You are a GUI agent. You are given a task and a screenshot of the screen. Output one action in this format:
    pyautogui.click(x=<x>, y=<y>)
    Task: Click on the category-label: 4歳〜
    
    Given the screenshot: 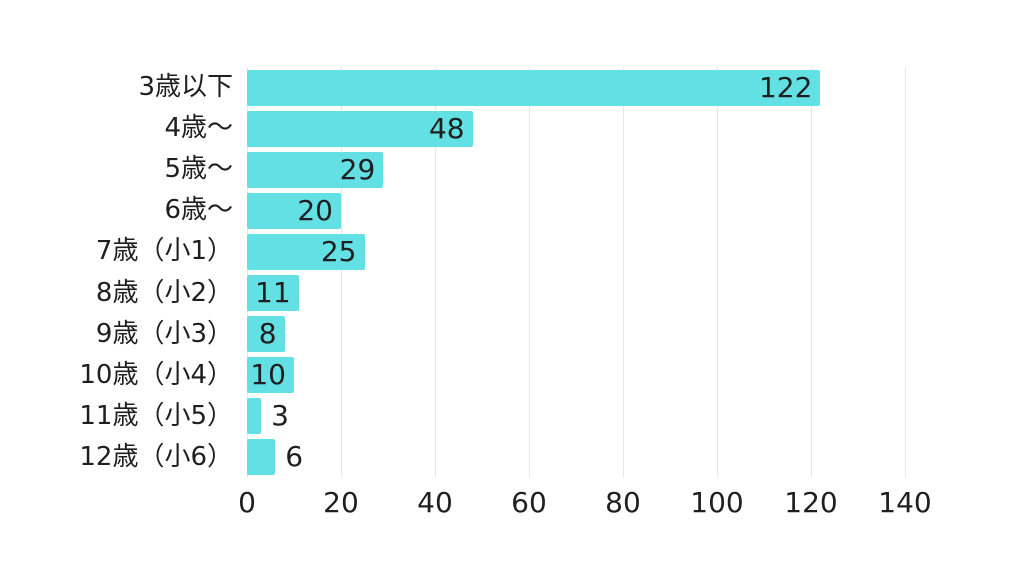 What is the action you would take?
    pyautogui.click(x=198, y=128)
    